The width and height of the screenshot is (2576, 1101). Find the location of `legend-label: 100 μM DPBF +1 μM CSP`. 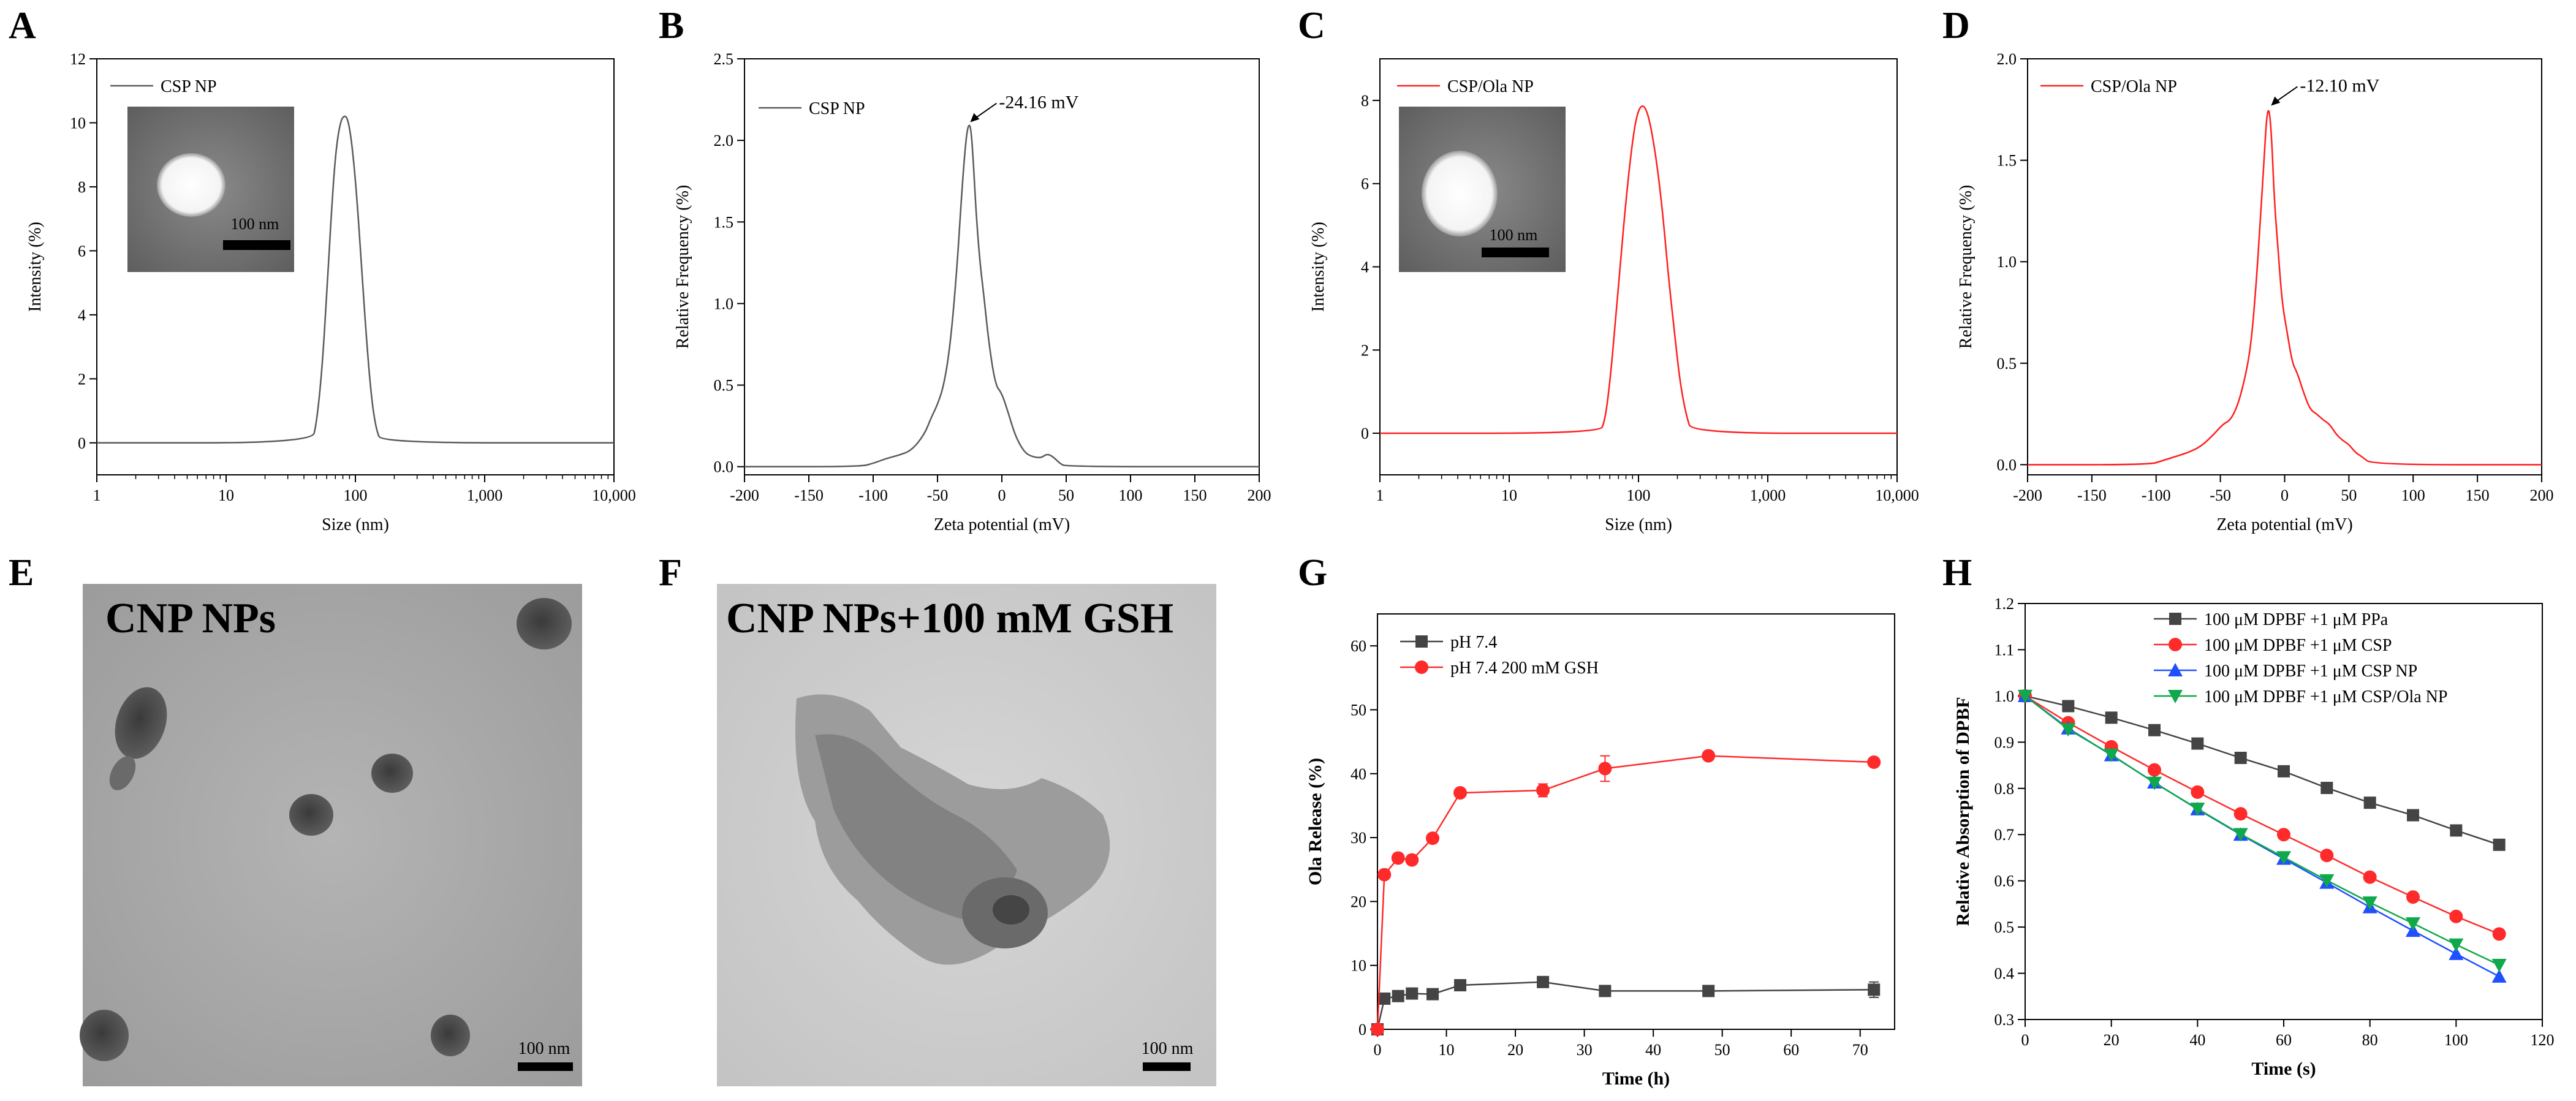

legend-label: 100 μM DPBF +1 μM CSP is located at coordinates (2298, 645).